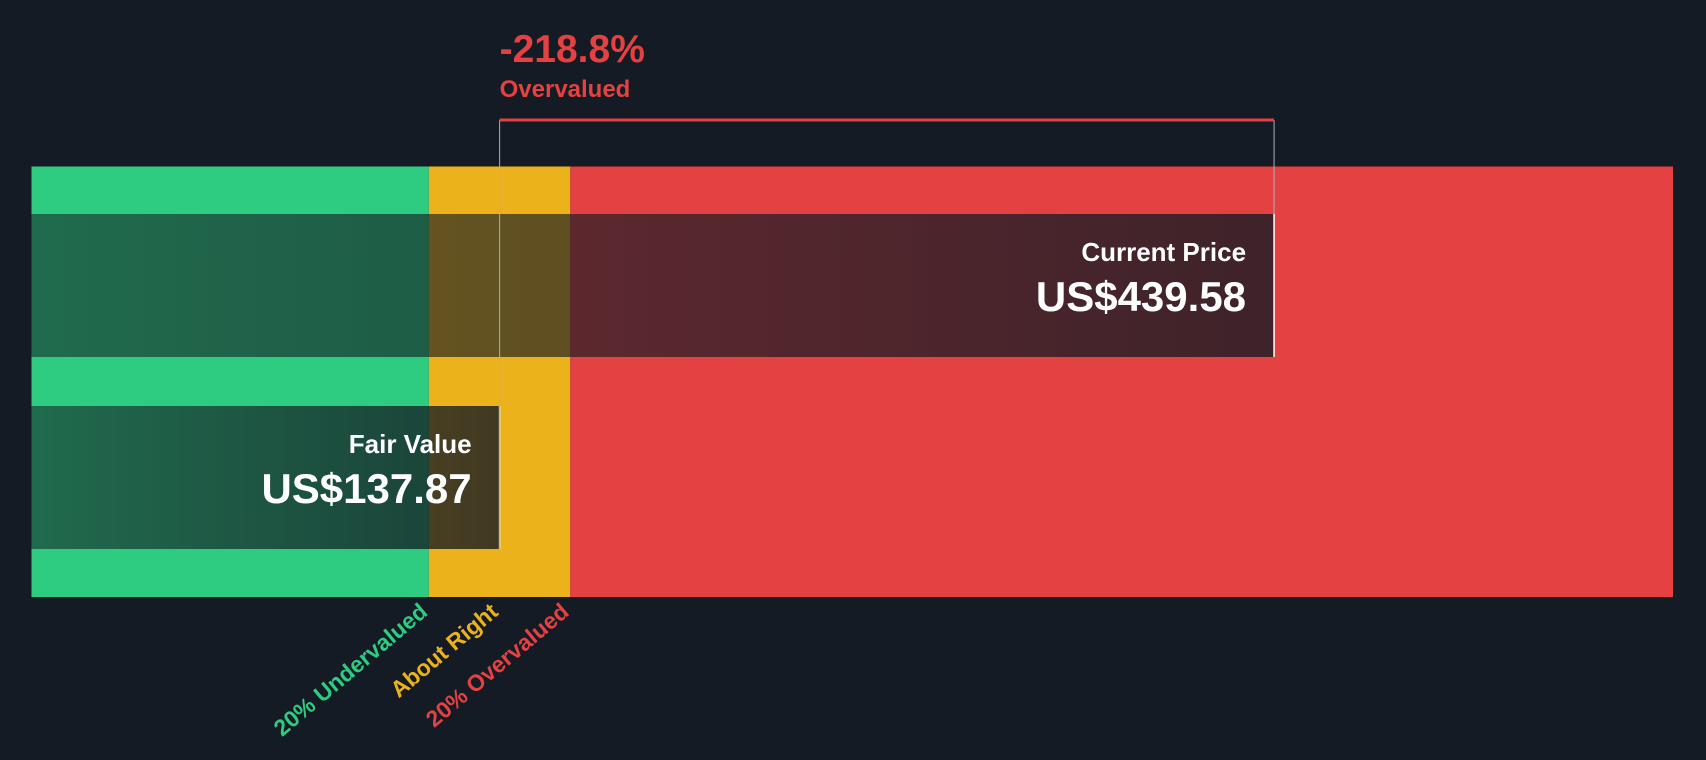  Describe the element at coordinates (572, 49) in the screenshot. I see `headline-value: -218.8%` at that location.